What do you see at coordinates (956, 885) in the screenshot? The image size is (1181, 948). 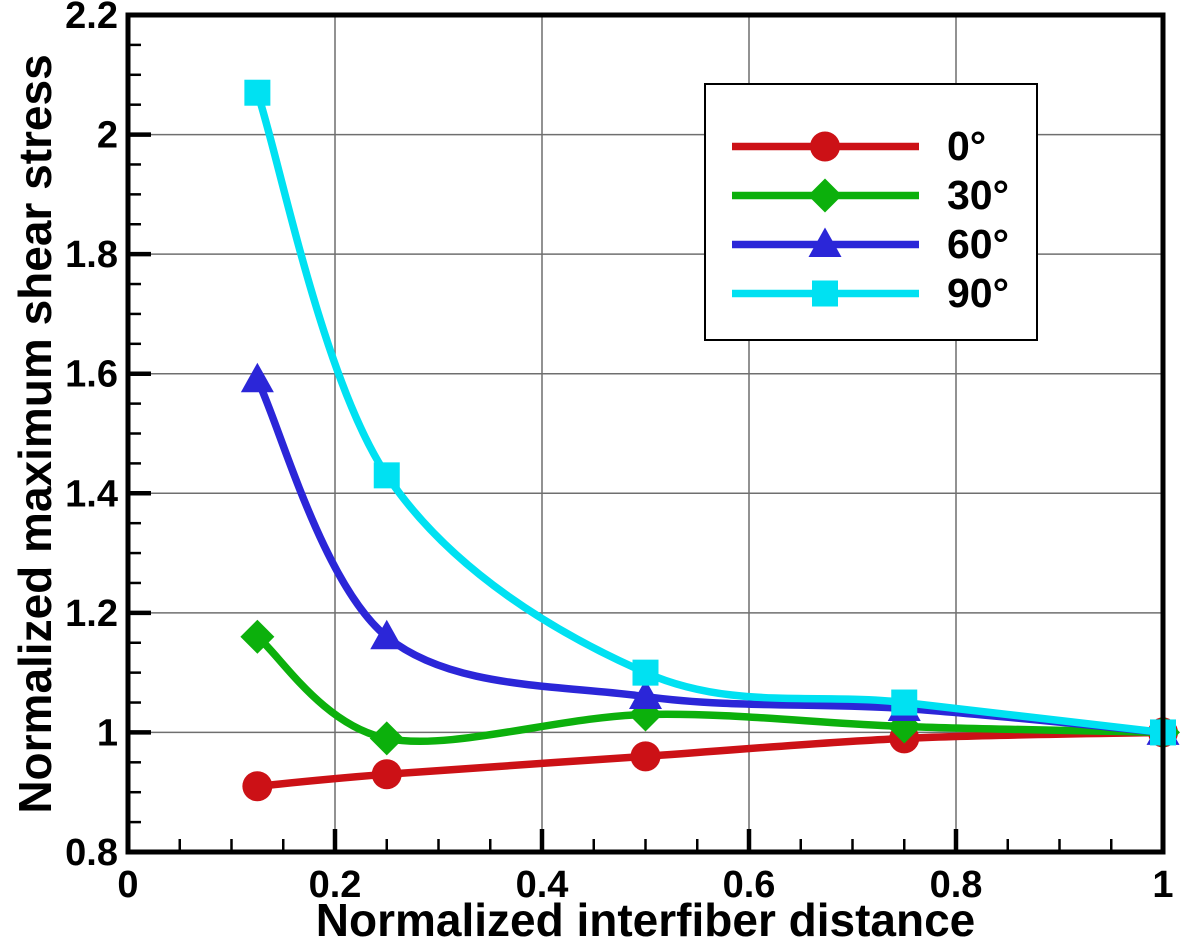 I see `x-tick-label: 0.8` at bounding box center [956, 885].